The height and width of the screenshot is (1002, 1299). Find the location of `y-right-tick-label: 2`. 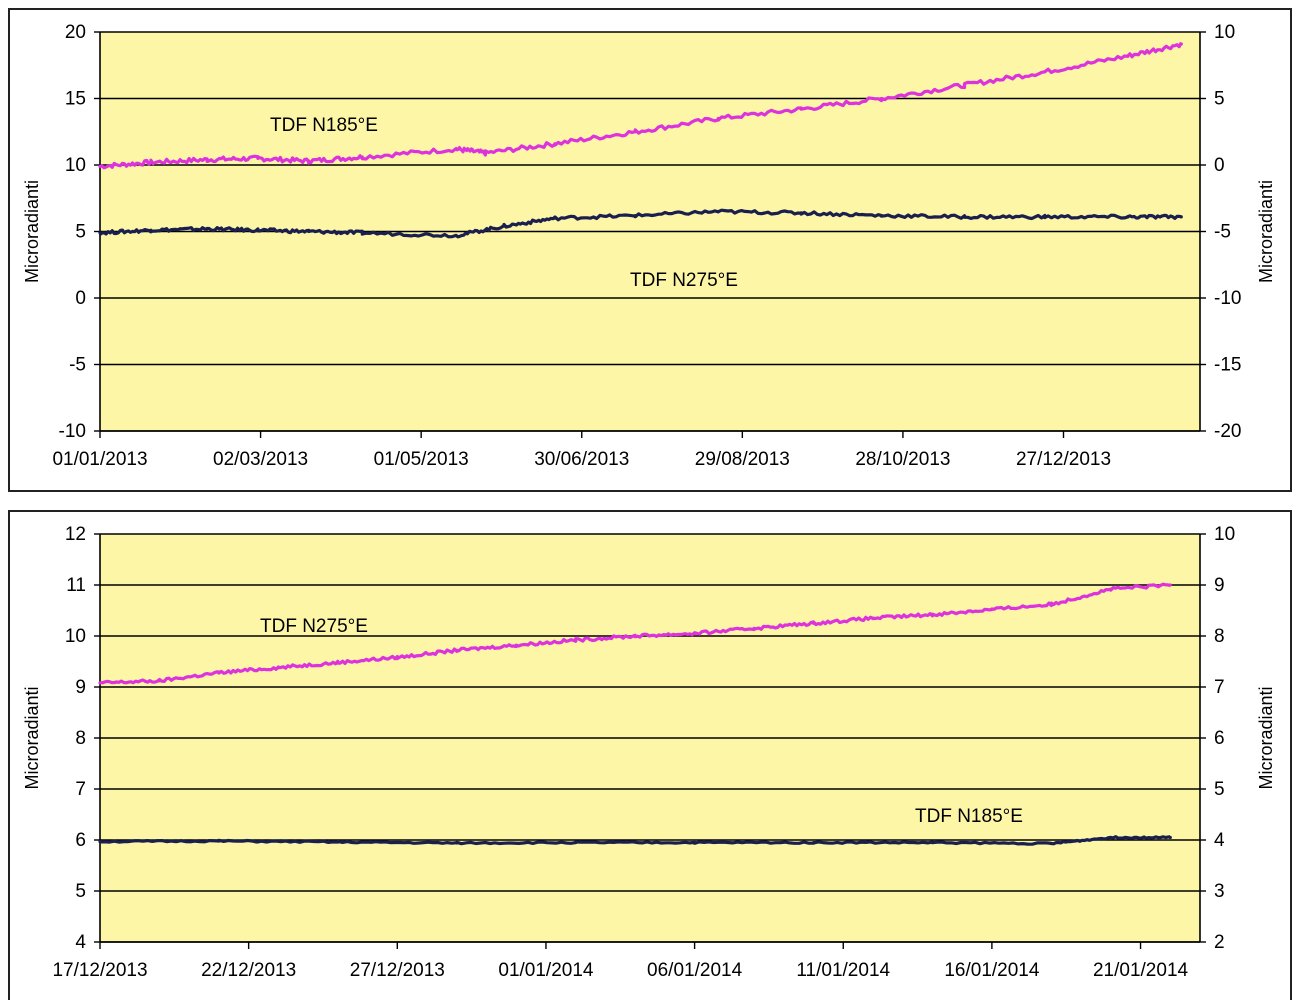

y-right-tick-label: 2 is located at coordinates (1219, 942).